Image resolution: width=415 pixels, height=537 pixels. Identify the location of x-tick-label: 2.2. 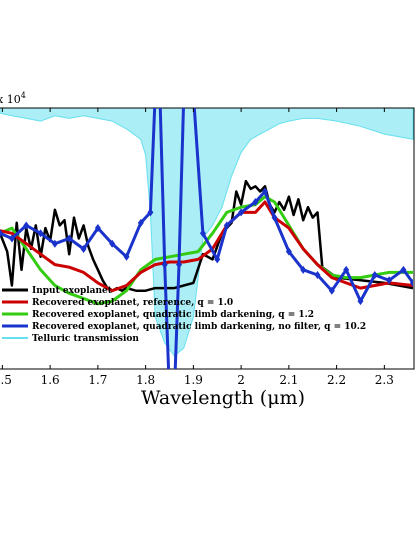
(336, 380).